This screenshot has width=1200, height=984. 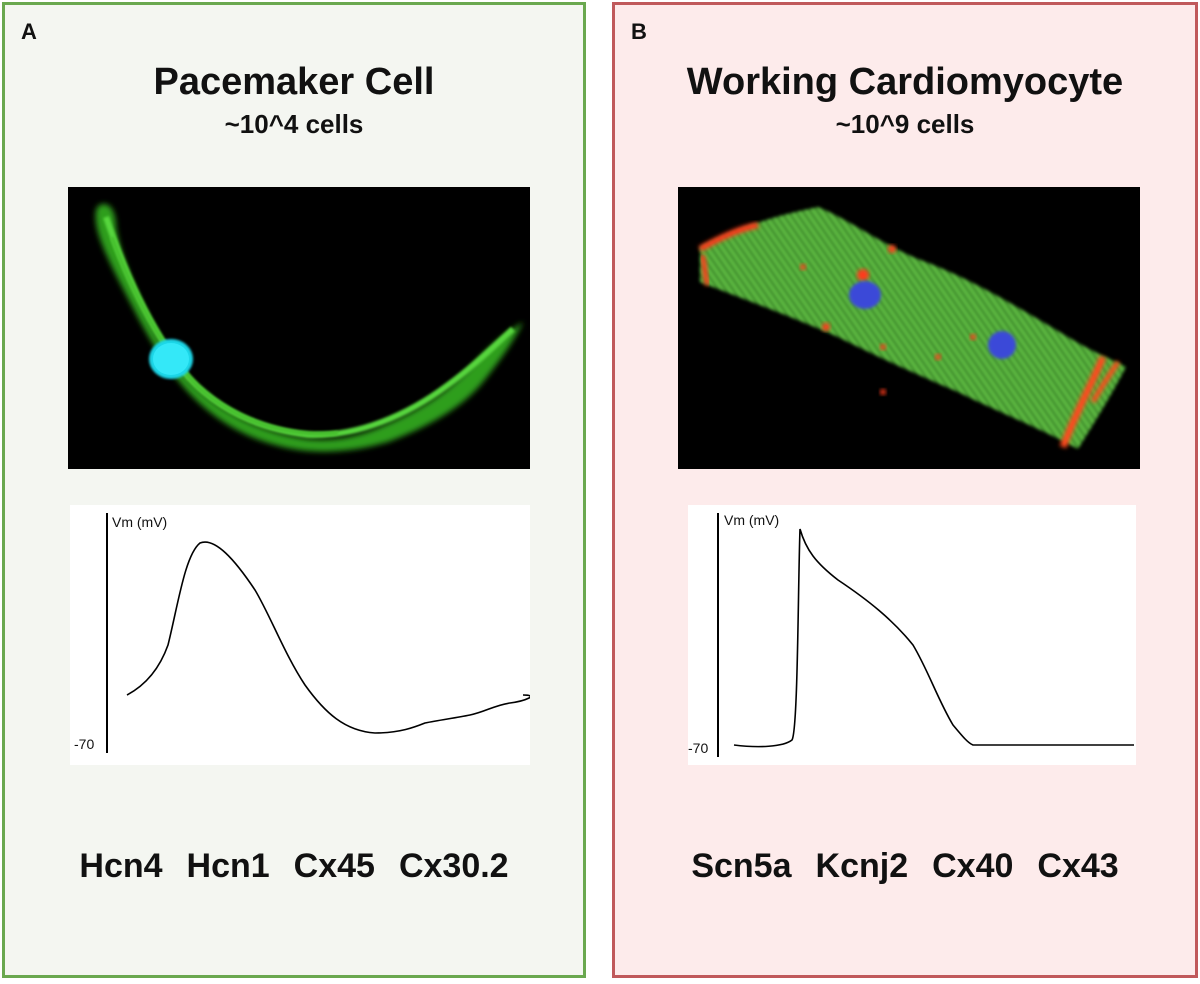 What do you see at coordinates (909, 328) in the screenshot?
I see `cardiomyocyte-micrograph` at bounding box center [909, 328].